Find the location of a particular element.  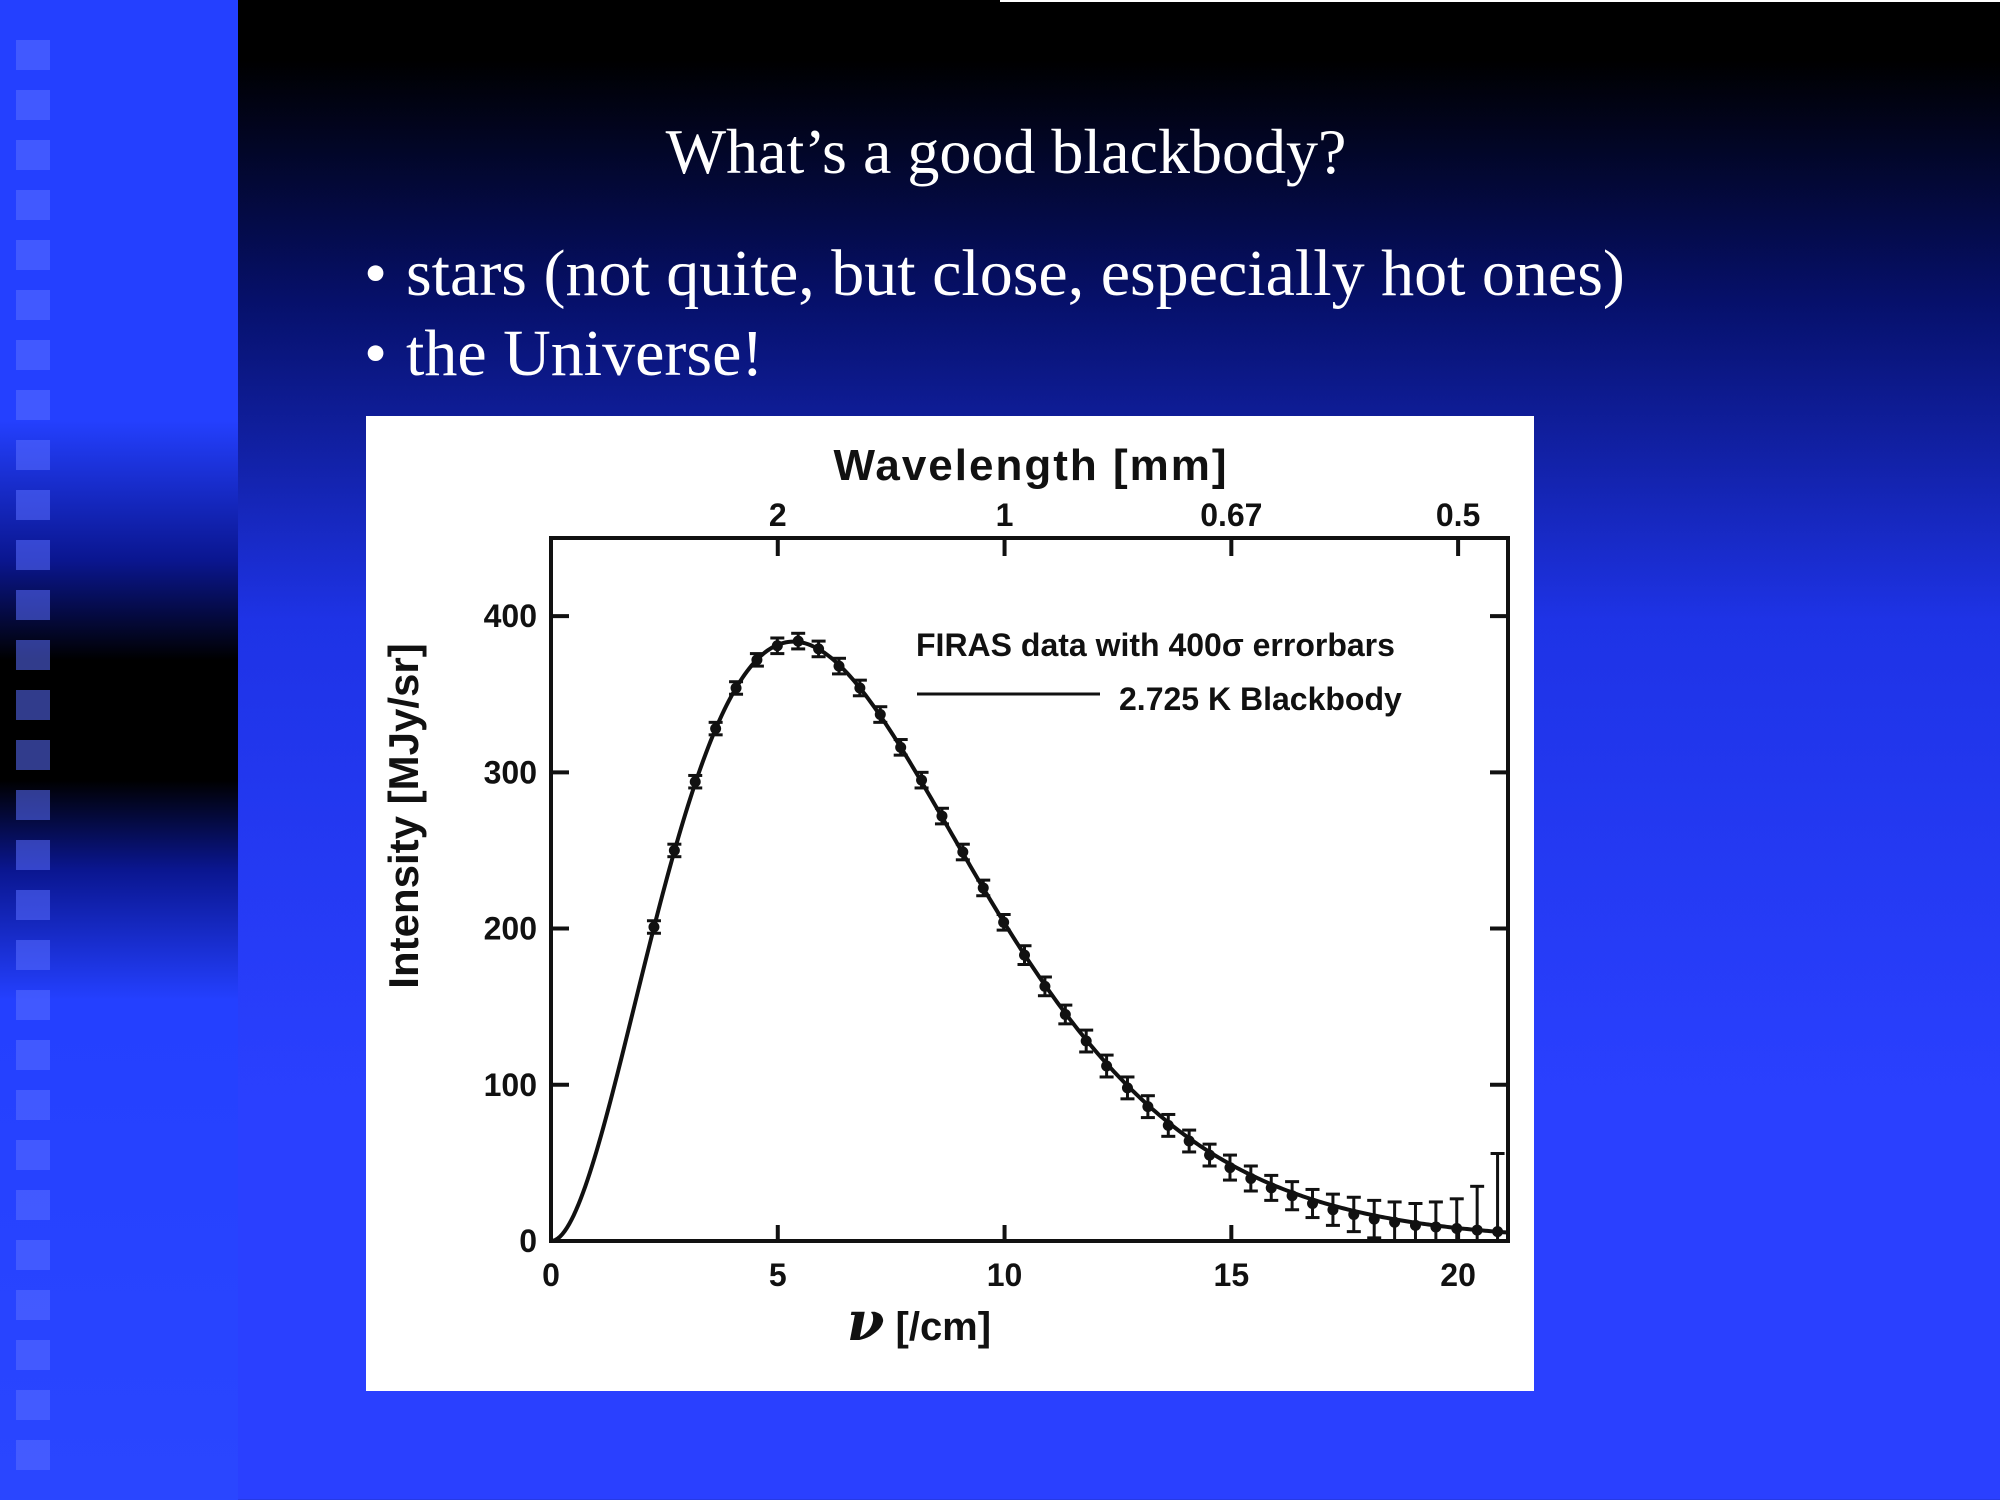

bullet-text: the Universe! is located at coordinates (585, 353).